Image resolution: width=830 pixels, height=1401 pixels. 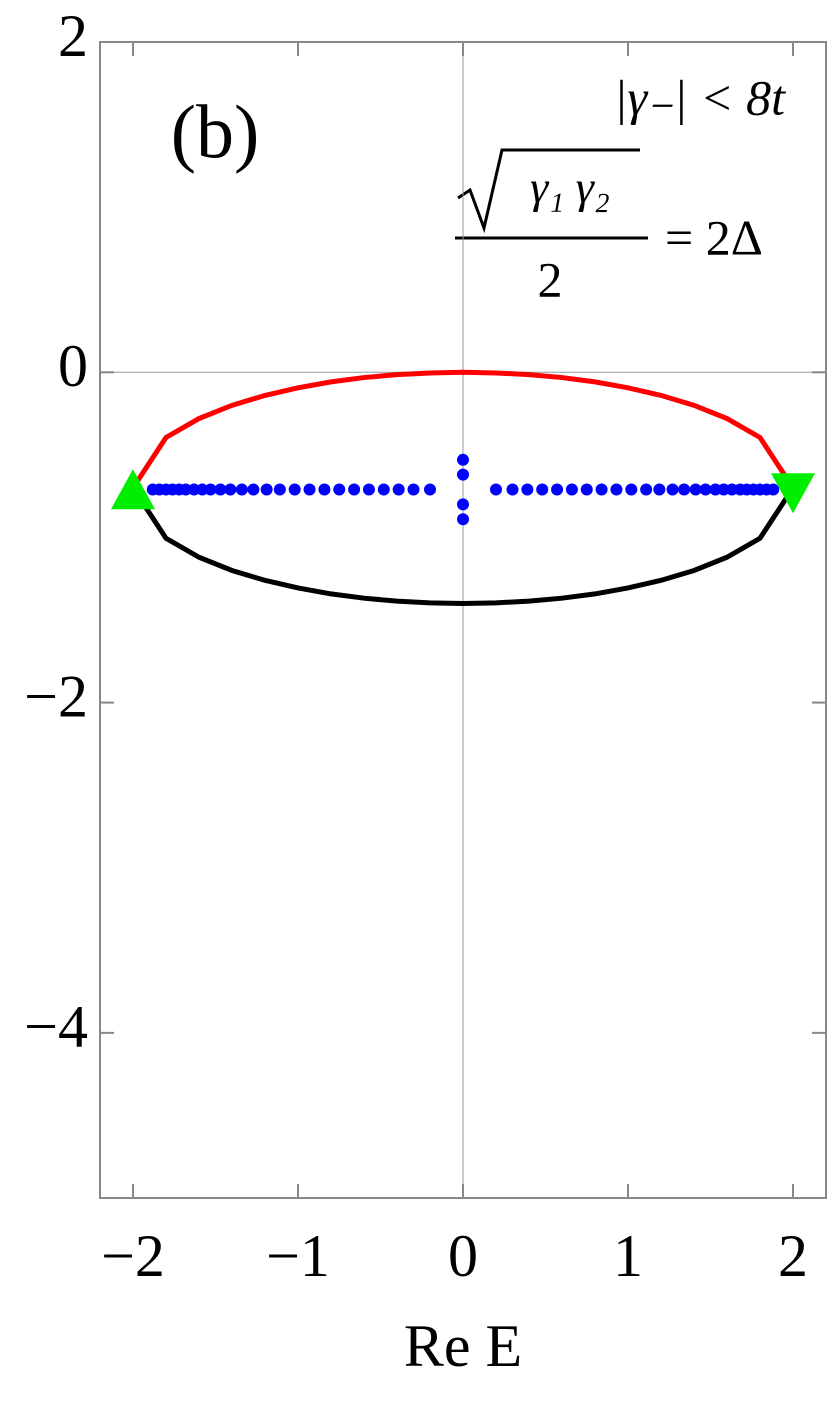 What do you see at coordinates (215, 132) in the screenshot?
I see `panel-label: (b)` at bounding box center [215, 132].